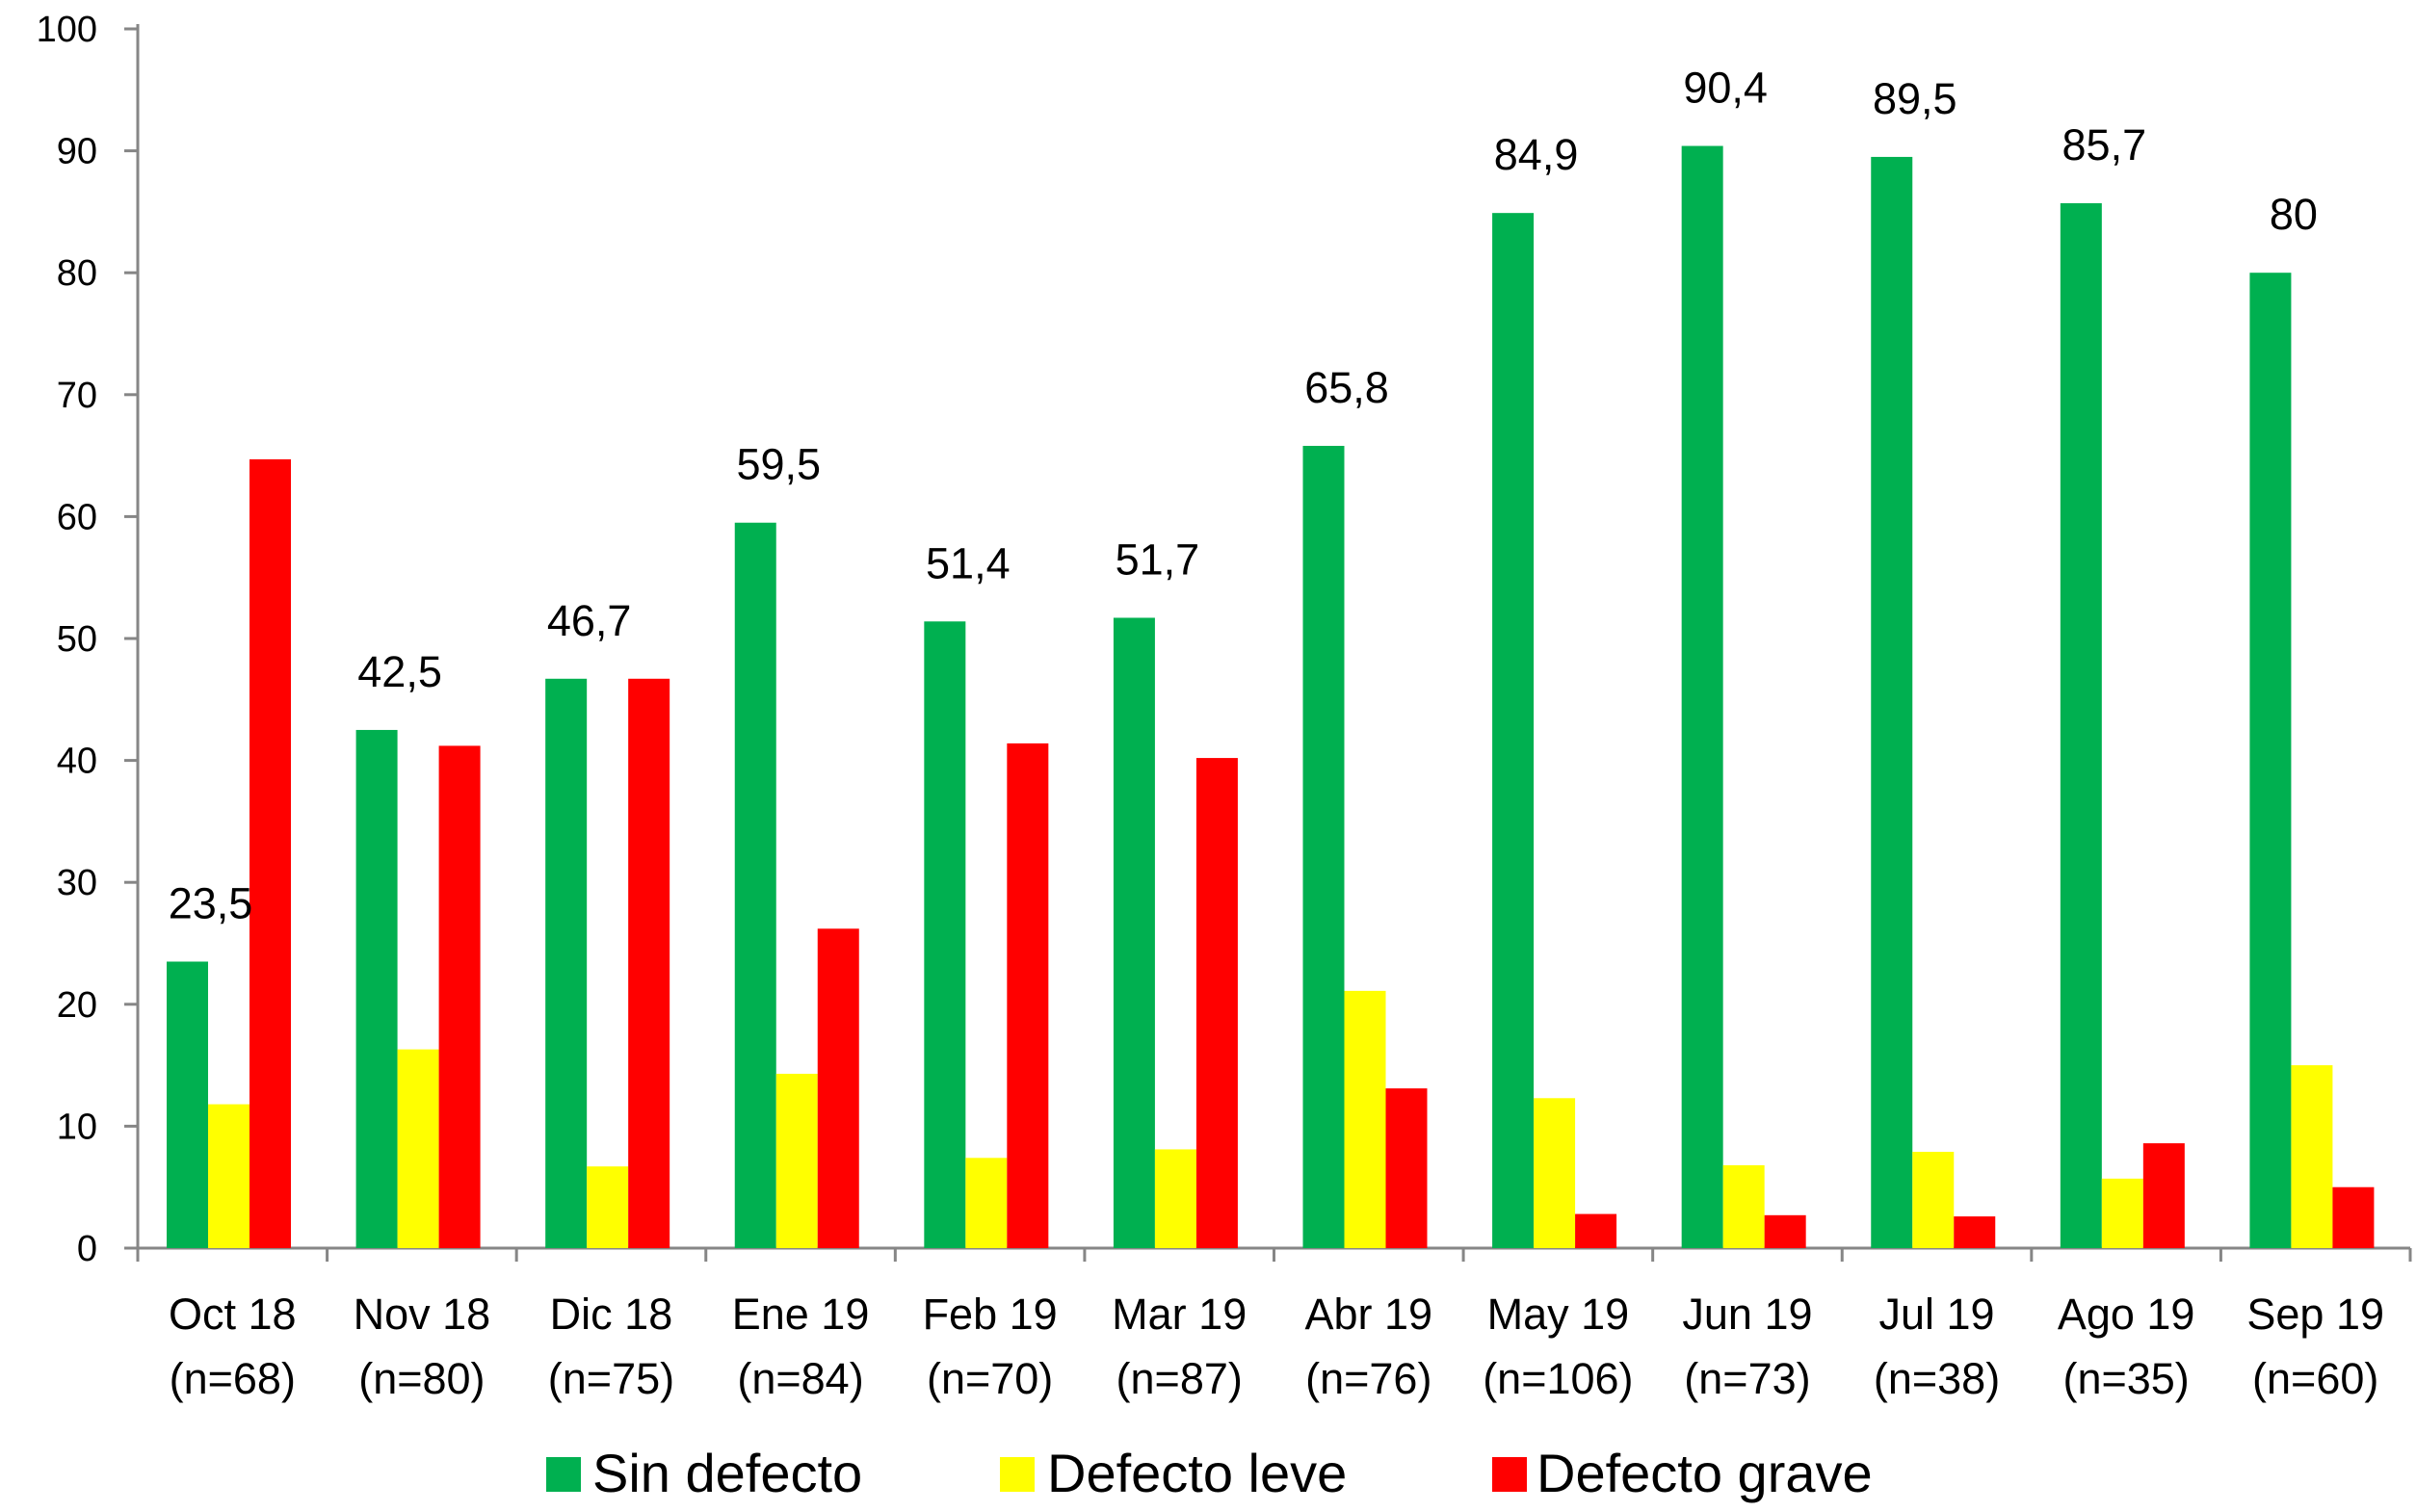  I want to click on data-label: 80, so click(2294, 214).